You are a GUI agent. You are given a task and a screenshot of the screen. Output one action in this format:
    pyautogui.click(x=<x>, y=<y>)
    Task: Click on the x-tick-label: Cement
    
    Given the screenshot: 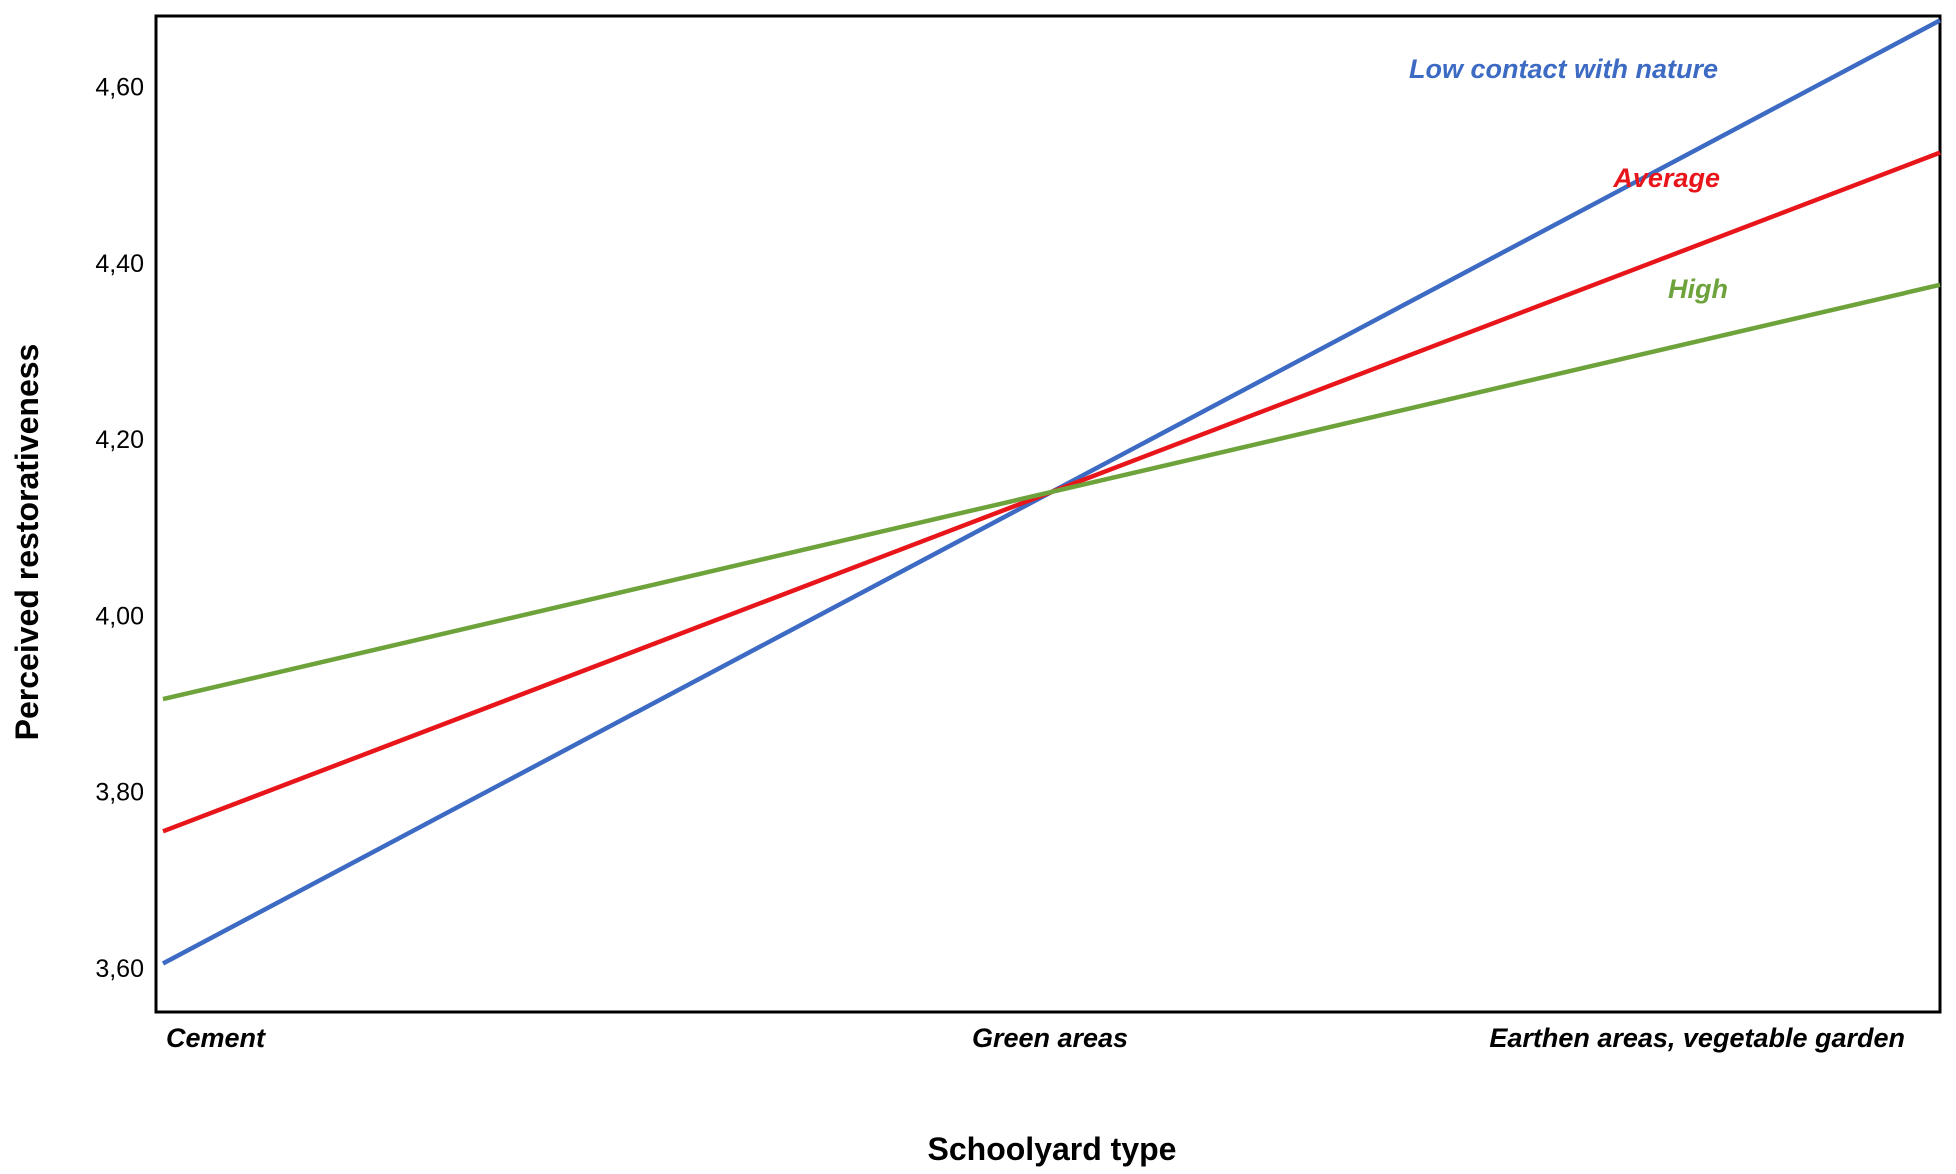 What is the action you would take?
    pyautogui.click(x=216, y=1038)
    